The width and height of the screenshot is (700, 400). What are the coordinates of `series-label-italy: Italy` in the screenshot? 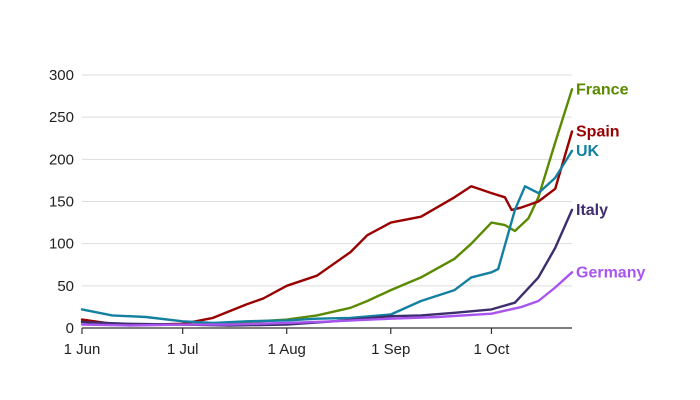 It's located at (592, 210).